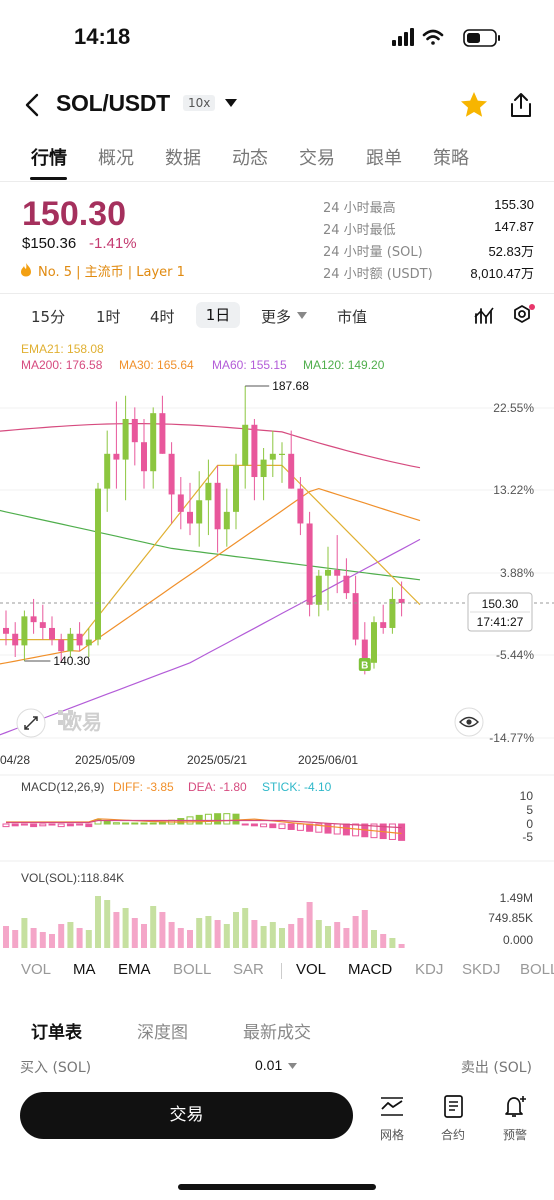 This screenshot has width=554, height=1200. I want to click on indicator-vol-sub: VOL, so click(311, 969).